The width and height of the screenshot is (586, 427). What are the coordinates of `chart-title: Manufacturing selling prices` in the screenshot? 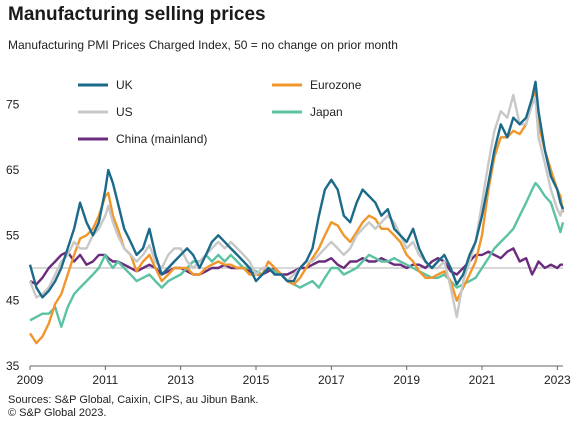 It's located at (137, 14).